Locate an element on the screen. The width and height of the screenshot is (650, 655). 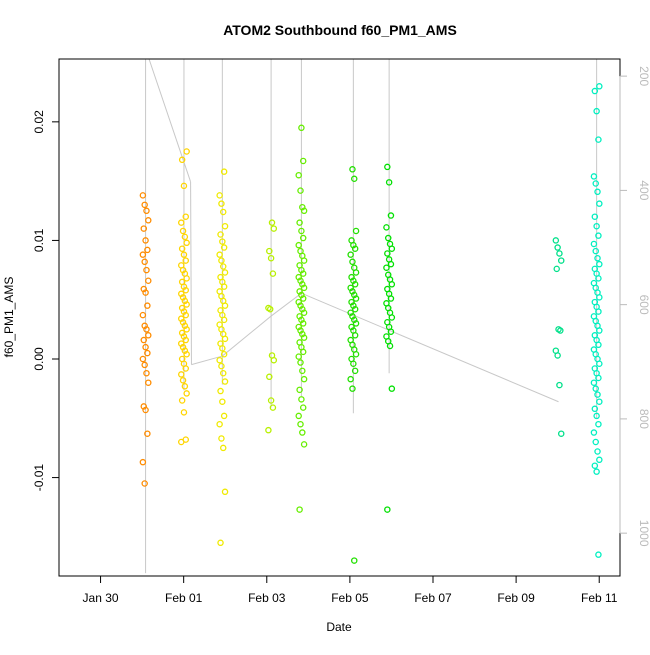
y-tick-label: 0.00 is located at coordinates (39, 359).